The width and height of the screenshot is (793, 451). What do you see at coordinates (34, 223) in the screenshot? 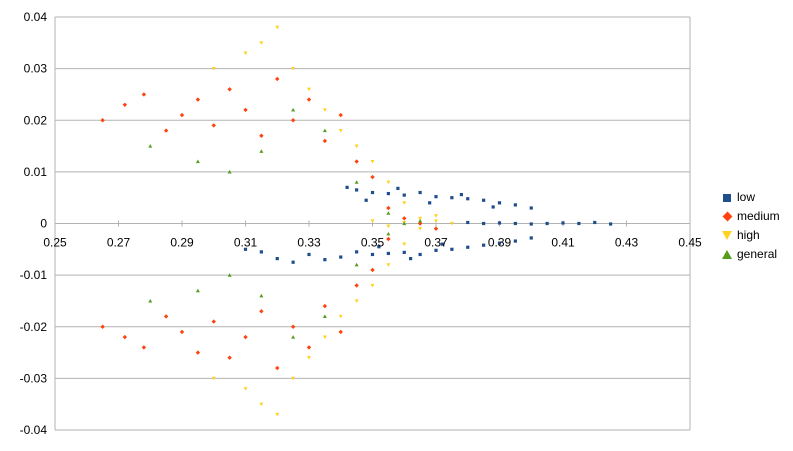
I see `y-tick-labels: 0.04 0.03 0.02 0.01 0 -0.01 -0.02 -0.03 -0.04` at bounding box center [34, 223].